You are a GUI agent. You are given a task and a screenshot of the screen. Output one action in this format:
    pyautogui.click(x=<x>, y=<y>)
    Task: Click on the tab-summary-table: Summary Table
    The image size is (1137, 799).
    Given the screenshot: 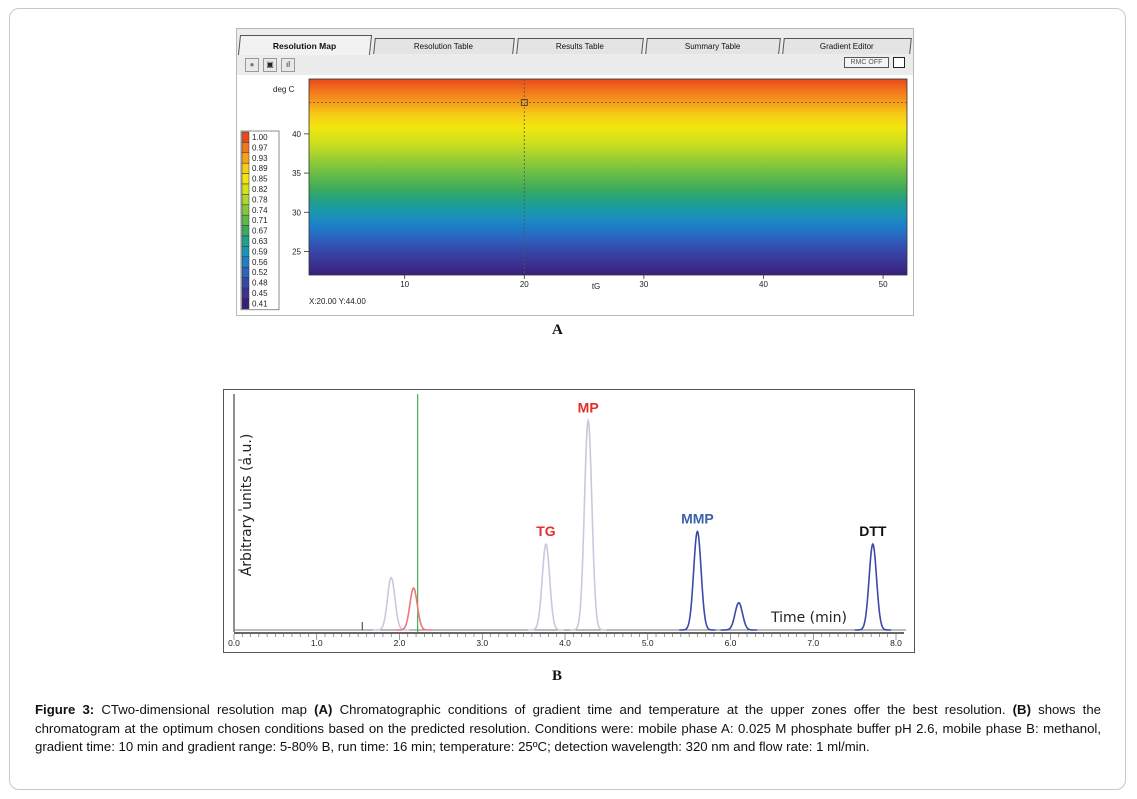 What is the action you would take?
    pyautogui.click(x=713, y=46)
    